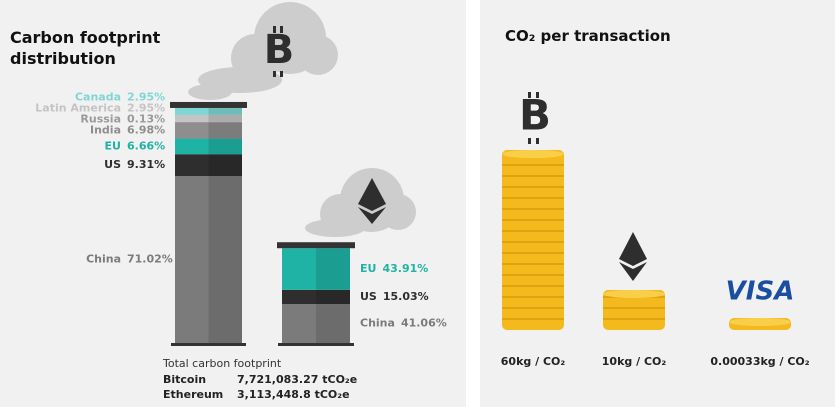 This screenshot has height=407, width=835. What do you see at coordinates (193, 394) in the screenshot?
I see `total-name: Ethereum` at bounding box center [193, 394].